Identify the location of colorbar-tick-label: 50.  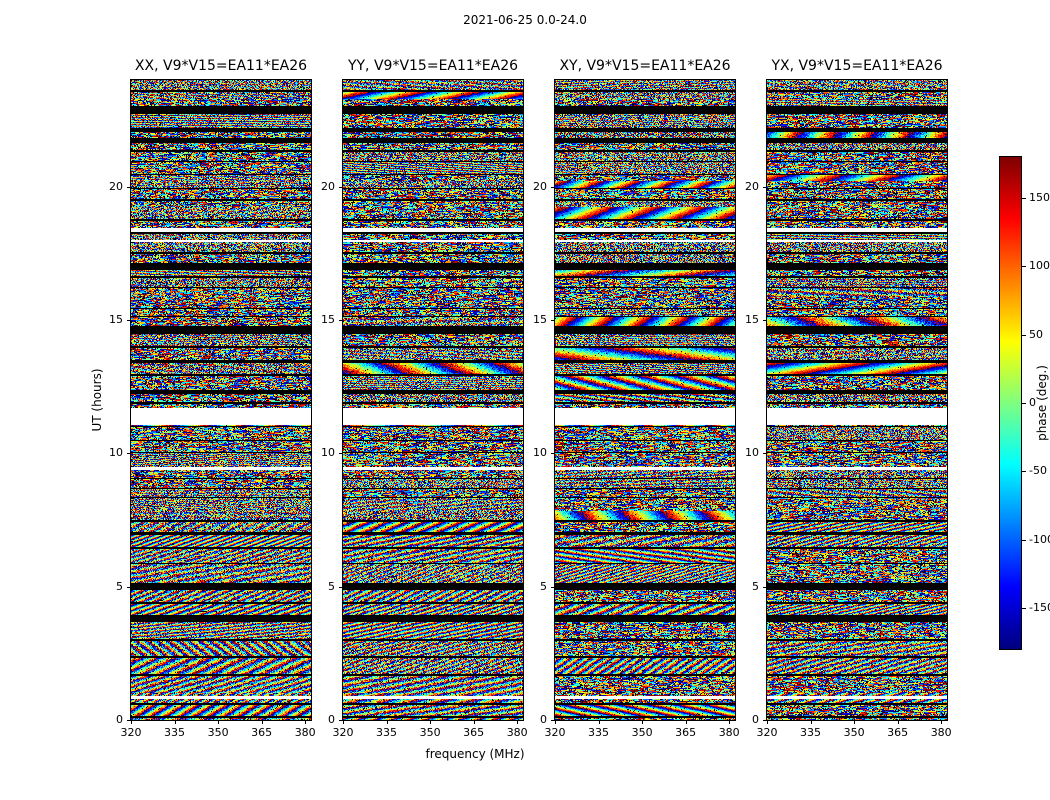
(1036, 334).